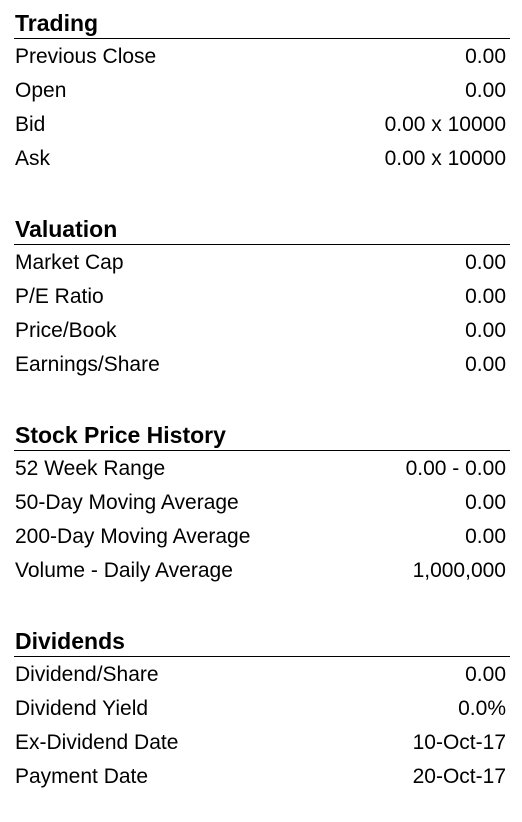 The height and width of the screenshot is (822, 522). I want to click on row-value: 0.00 - 0.00, so click(455, 468).